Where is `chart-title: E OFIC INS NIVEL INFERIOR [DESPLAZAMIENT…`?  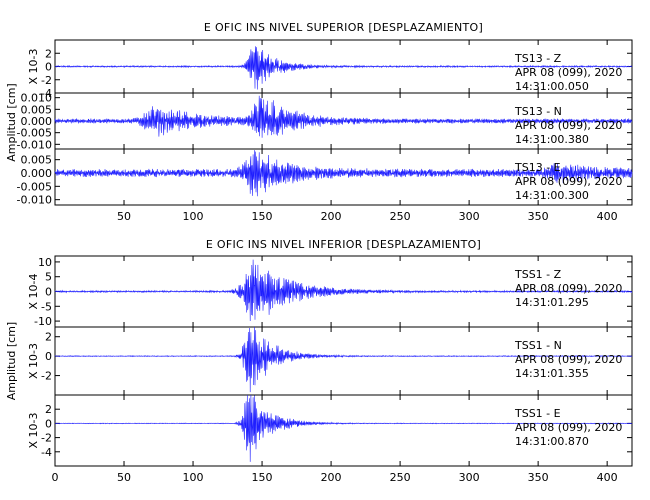
chart-title: E OFIC INS NIVEL INFERIOR [DESPLAZAMIENT… is located at coordinates (343, 244).